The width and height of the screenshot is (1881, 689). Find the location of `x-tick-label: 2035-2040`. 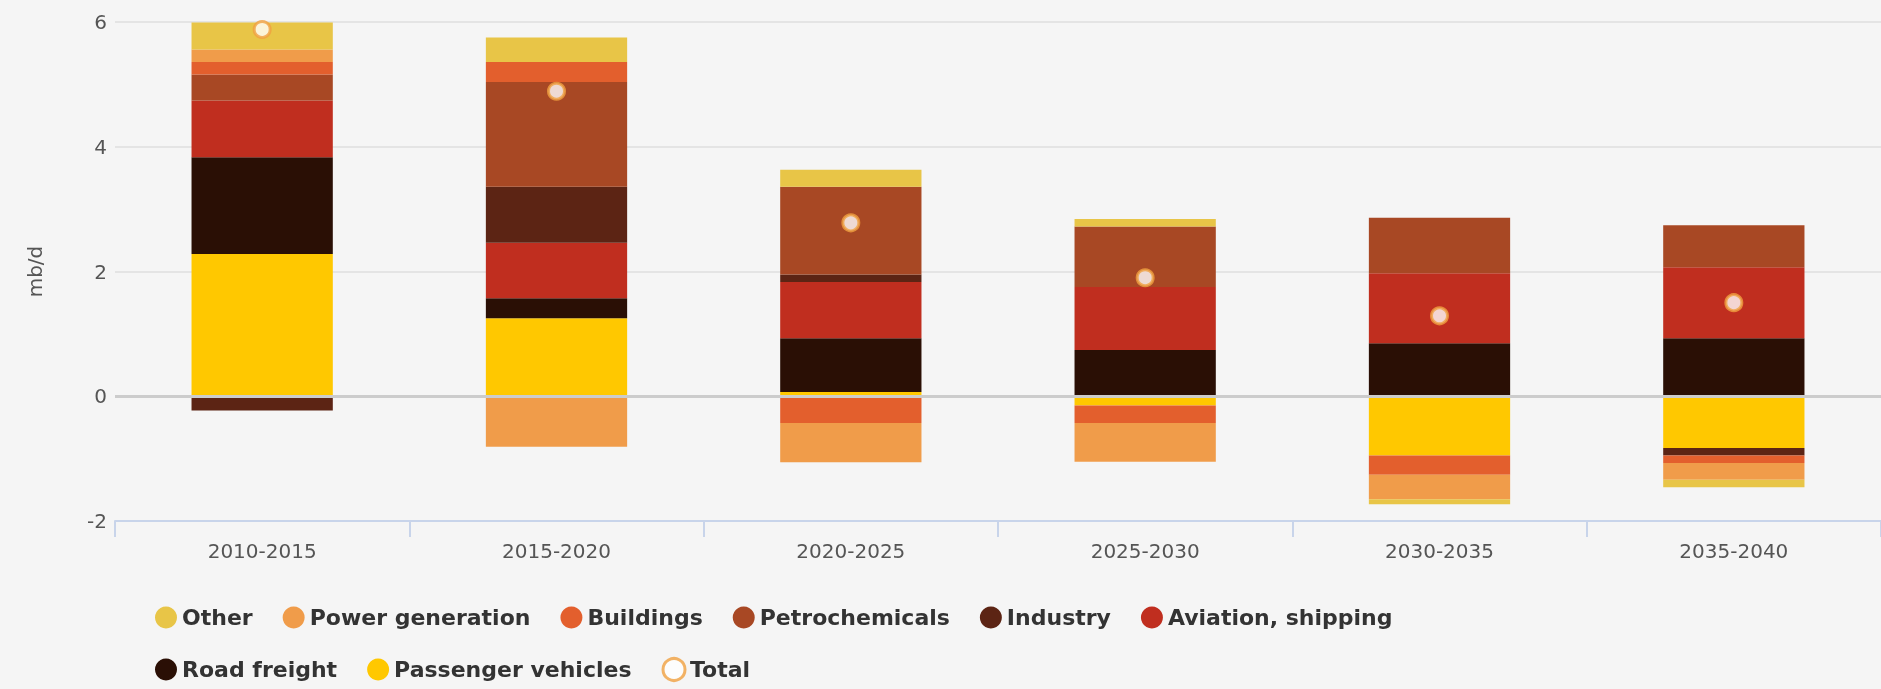

x-tick-label: 2035-2040 is located at coordinates (1734, 551).